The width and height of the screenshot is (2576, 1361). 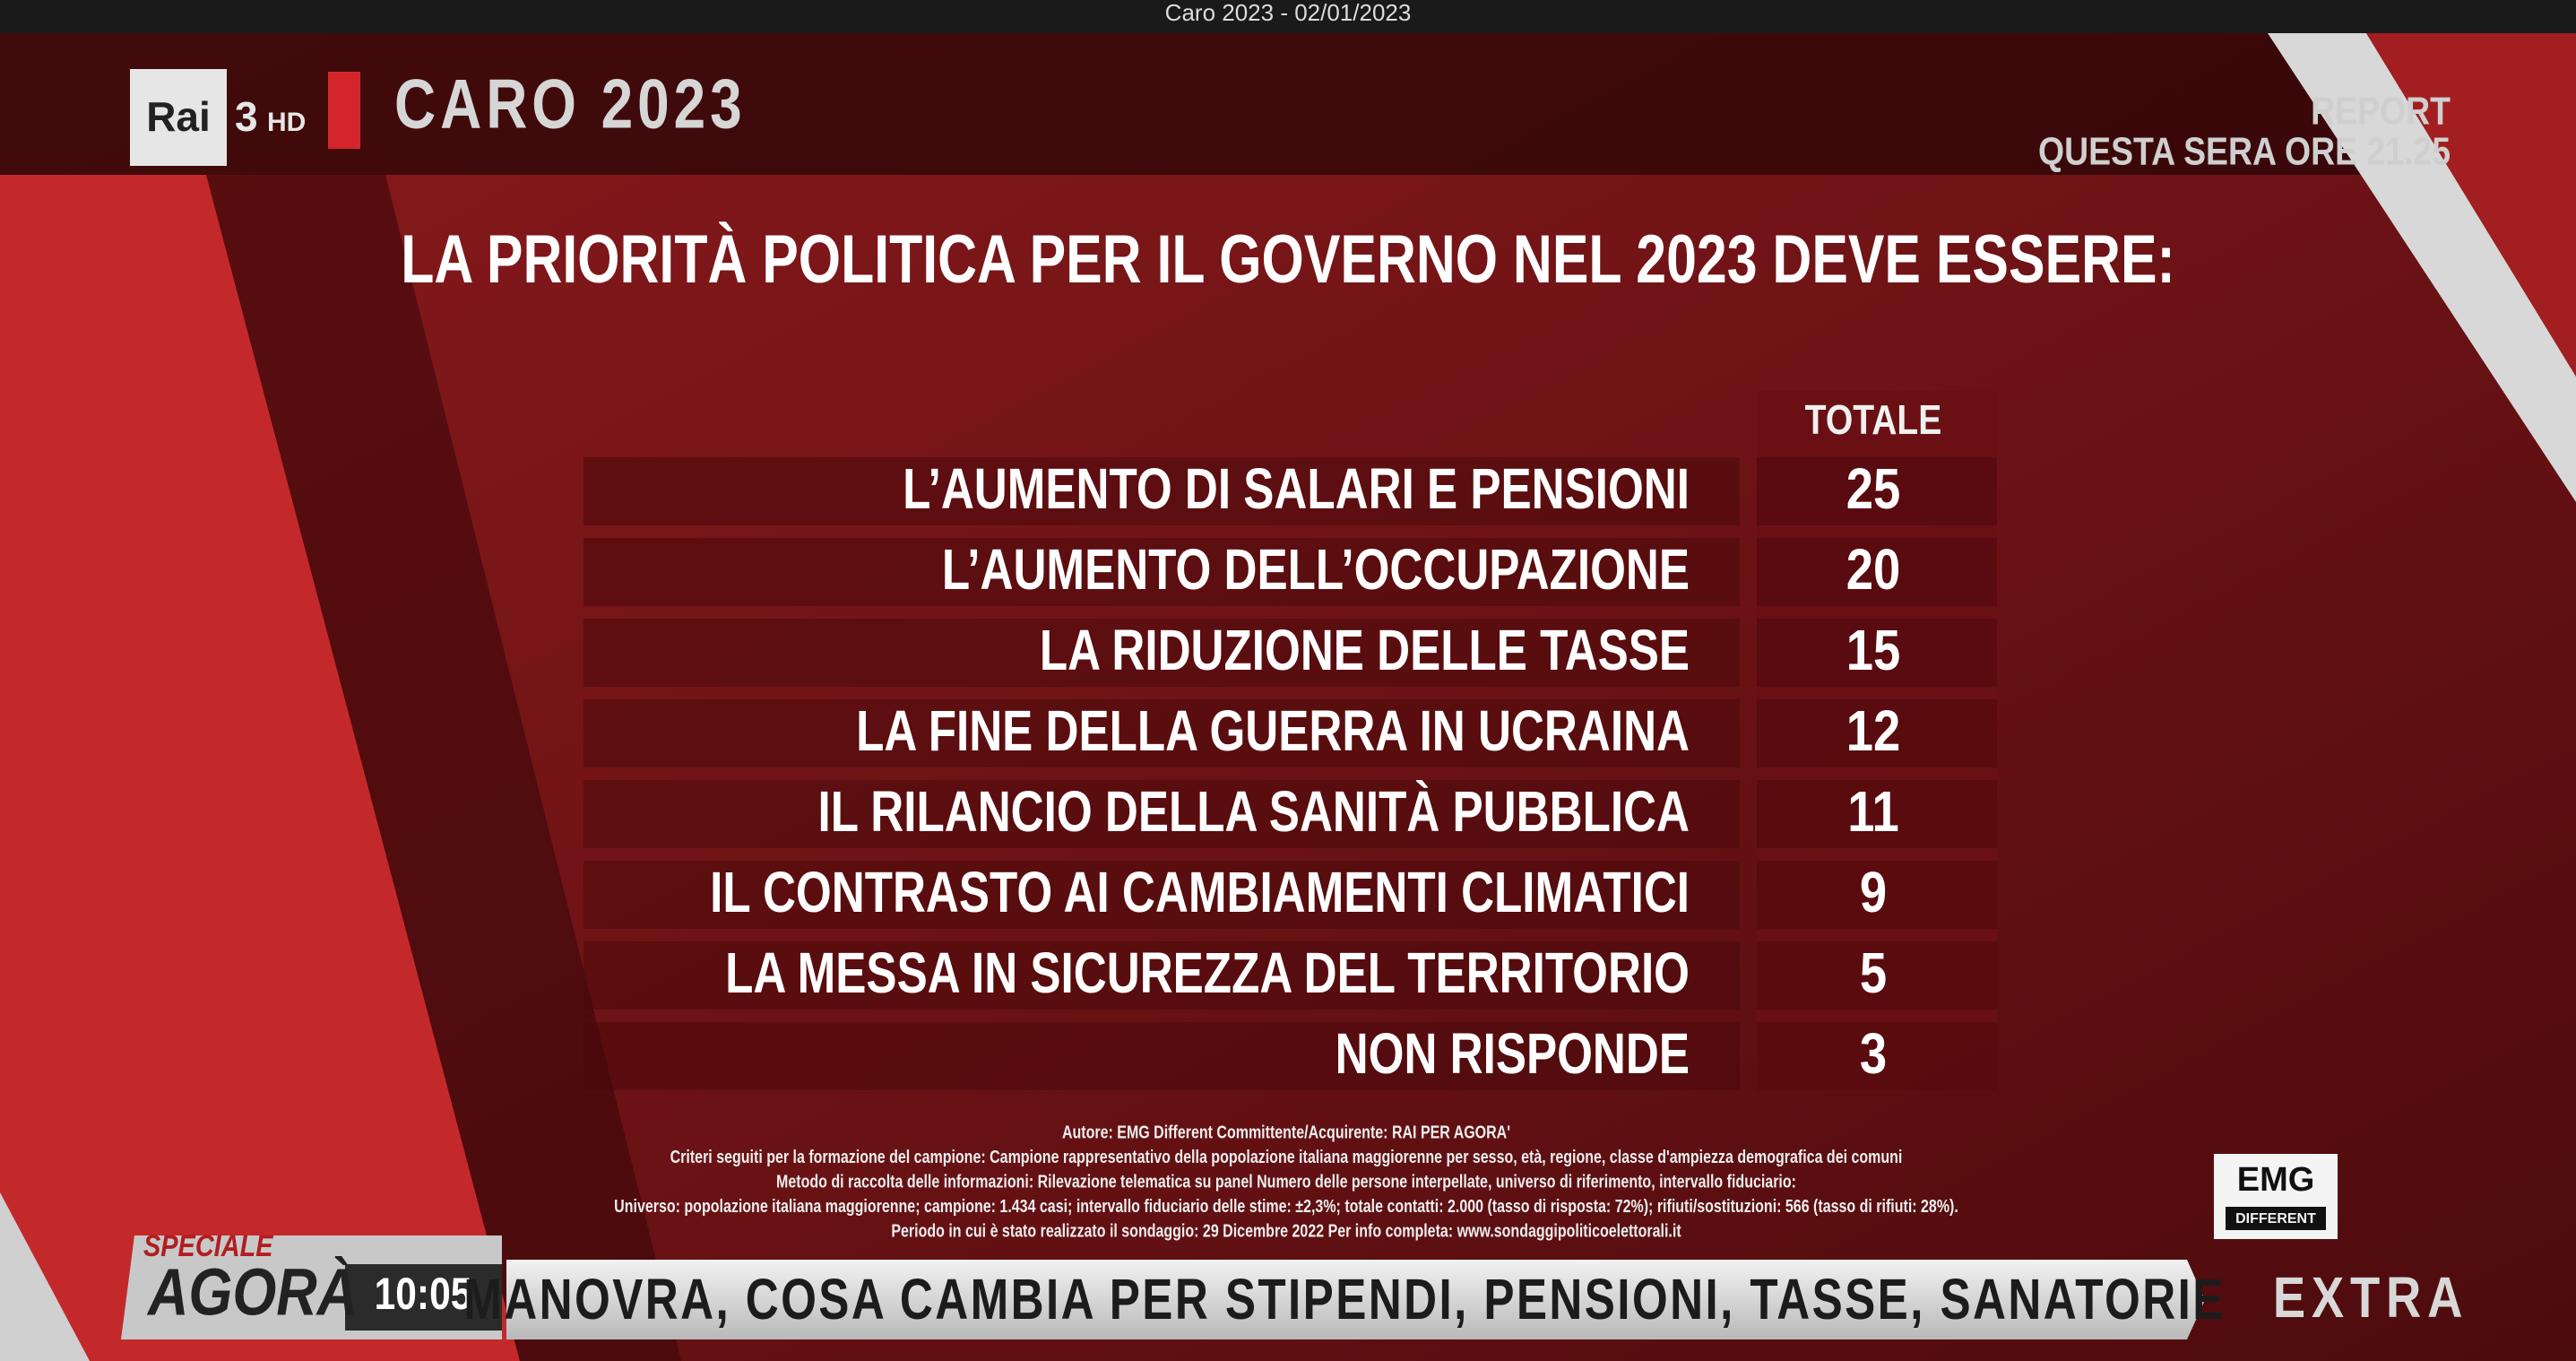 I want to click on row-value: 5, so click(x=1873, y=973).